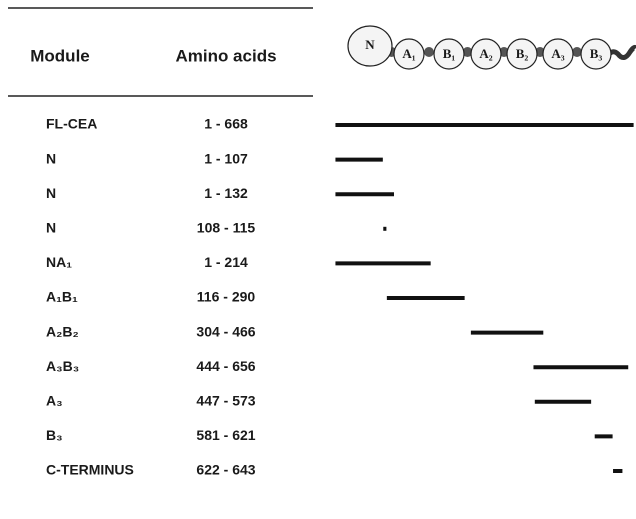 The height and width of the screenshot is (519, 636). I want to click on domain-label: A₁, so click(408, 53).